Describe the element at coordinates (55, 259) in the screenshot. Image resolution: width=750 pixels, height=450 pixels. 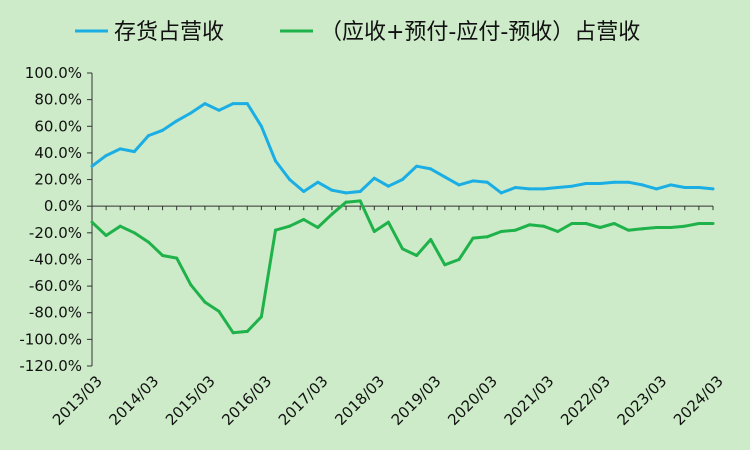
I see `y-tick-label: -40.0%` at that location.